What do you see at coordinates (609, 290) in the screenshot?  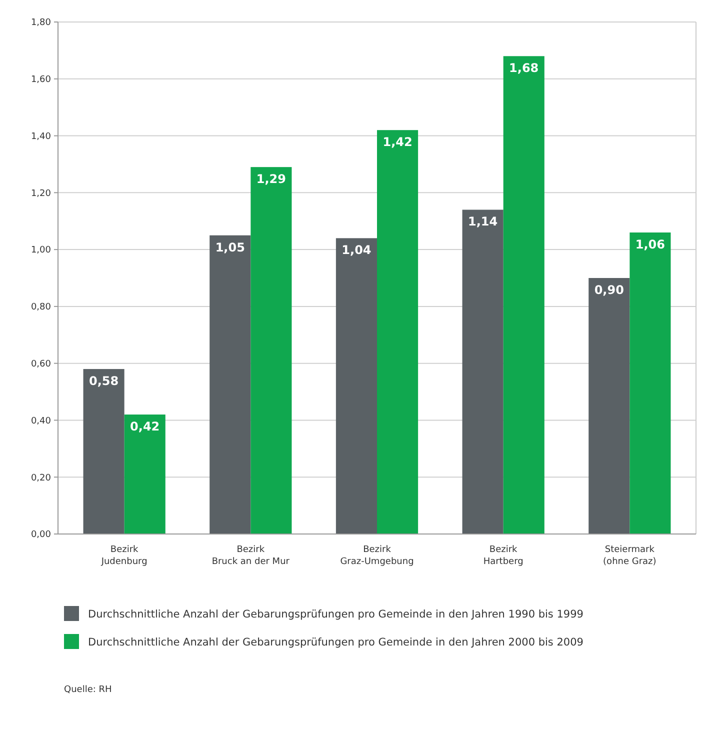 I see `data-label: 0,90` at bounding box center [609, 290].